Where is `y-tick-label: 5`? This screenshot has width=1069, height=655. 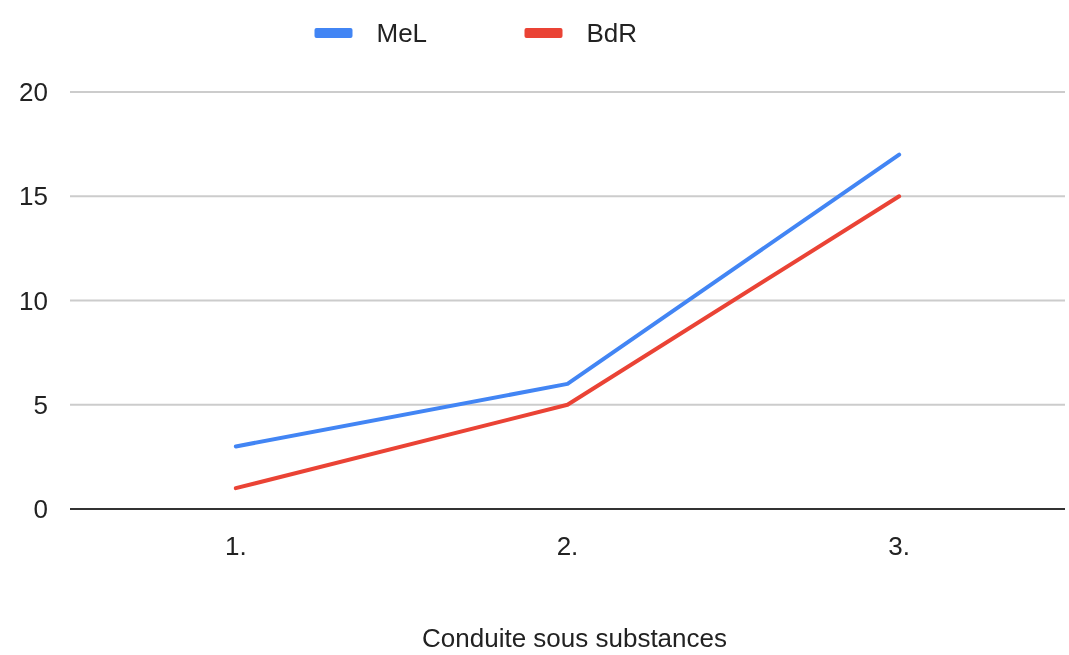
y-tick-label: 5 is located at coordinates (40, 404).